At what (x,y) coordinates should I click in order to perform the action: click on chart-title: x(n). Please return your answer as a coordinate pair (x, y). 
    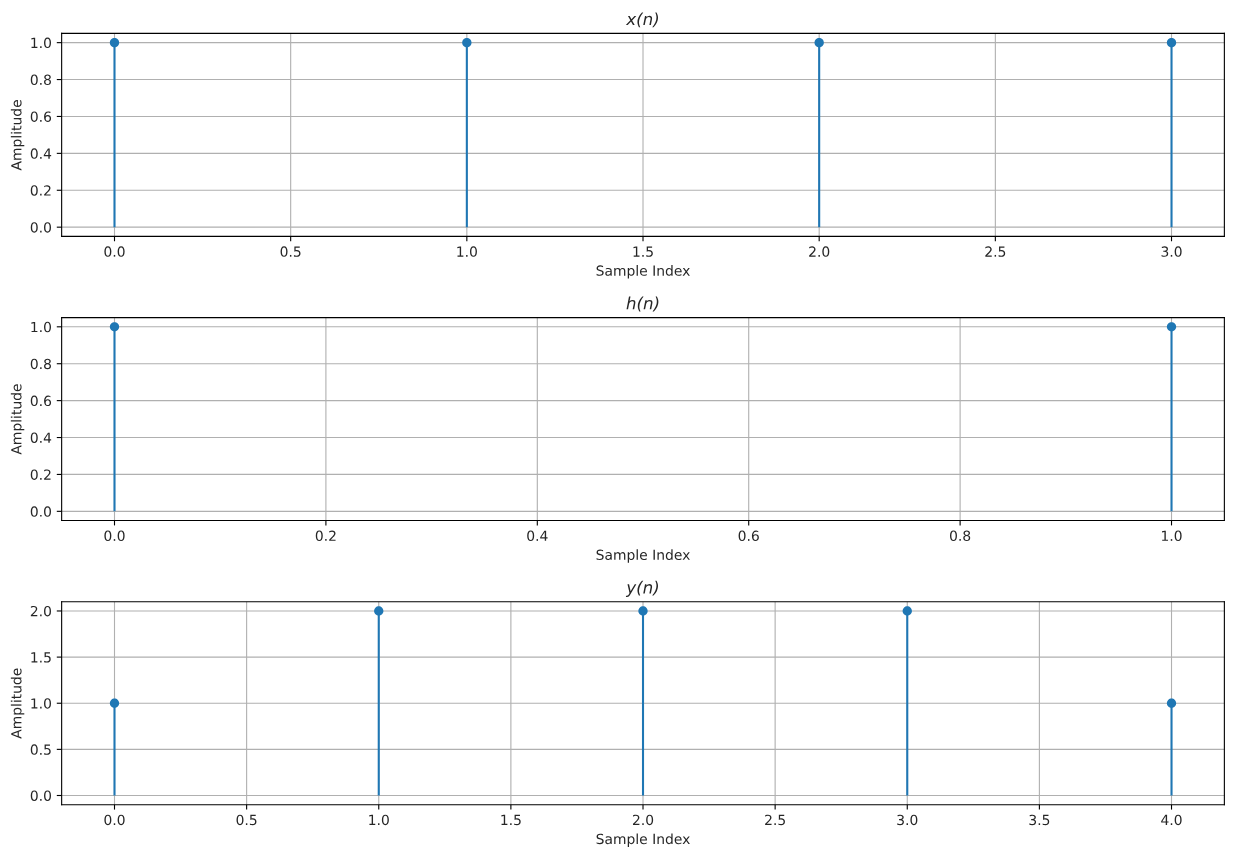
    Looking at the image, I should click on (642, 20).